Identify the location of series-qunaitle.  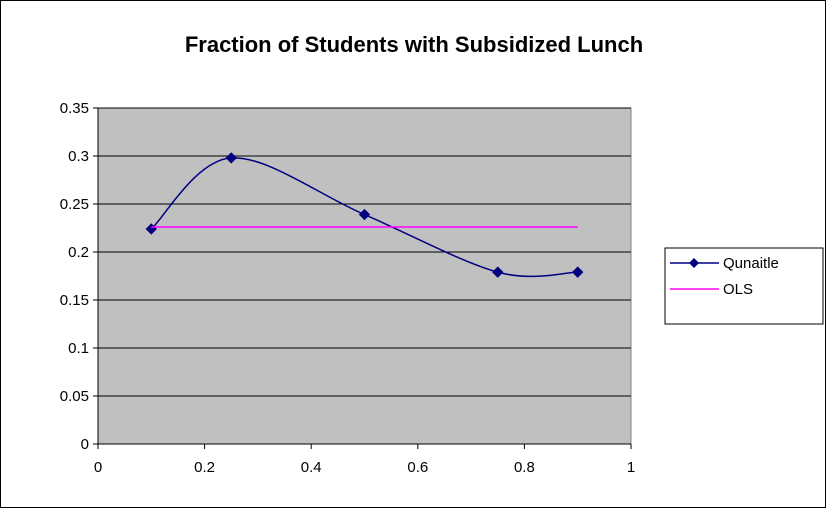
(364, 215).